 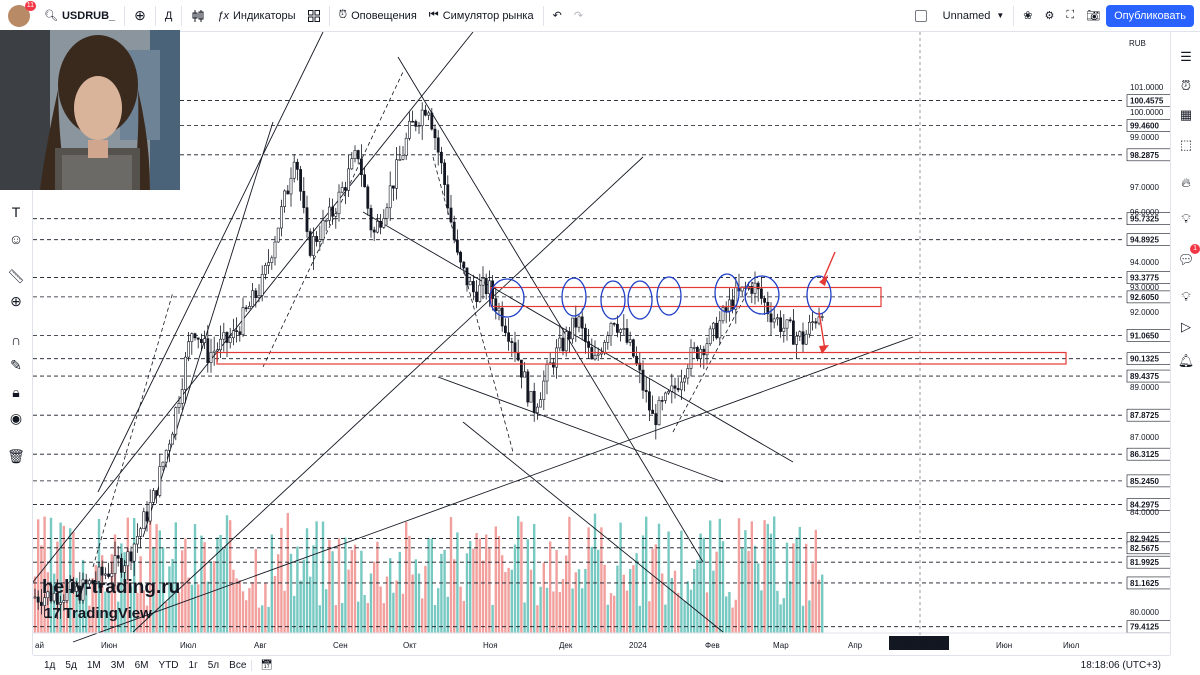 What do you see at coordinates (168, 15) in the screenshot?
I see `interval-button: Д` at bounding box center [168, 15].